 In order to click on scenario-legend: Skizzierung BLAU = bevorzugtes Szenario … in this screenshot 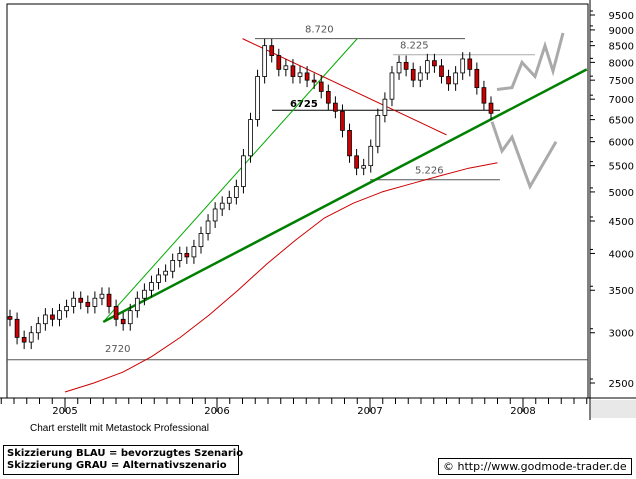, I will do `click(123, 460)`.